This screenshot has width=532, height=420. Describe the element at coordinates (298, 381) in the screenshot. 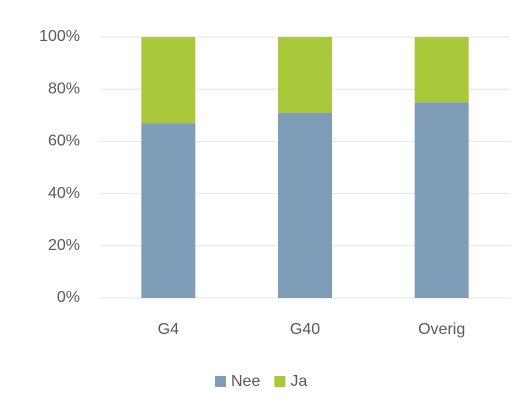

I see `legend-label: Ja` at that location.